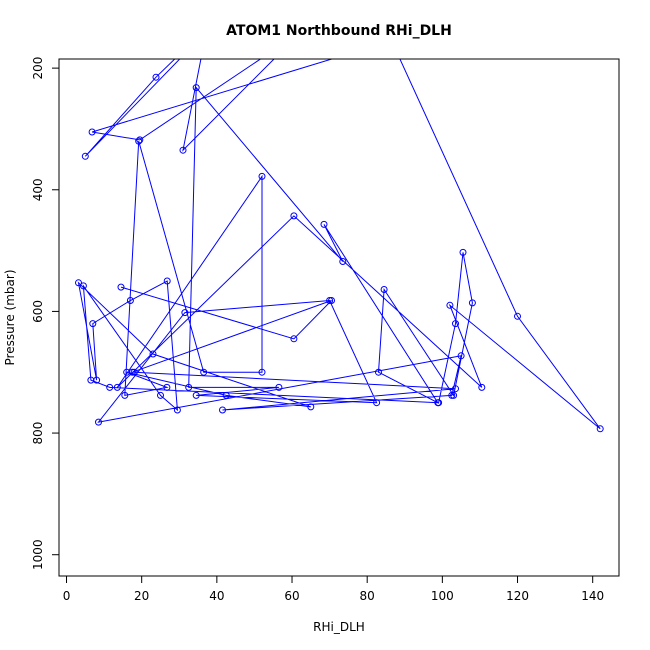 The height and width of the screenshot is (650, 650). Describe the element at coordinates (517, 596) in the screenshot. I see `x-tick-label: 120` at that location.